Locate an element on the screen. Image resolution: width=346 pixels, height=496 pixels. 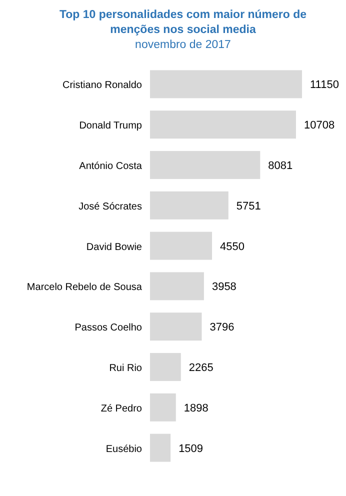
y-tick-label: David Bowie is located at coordinates (114, 247).